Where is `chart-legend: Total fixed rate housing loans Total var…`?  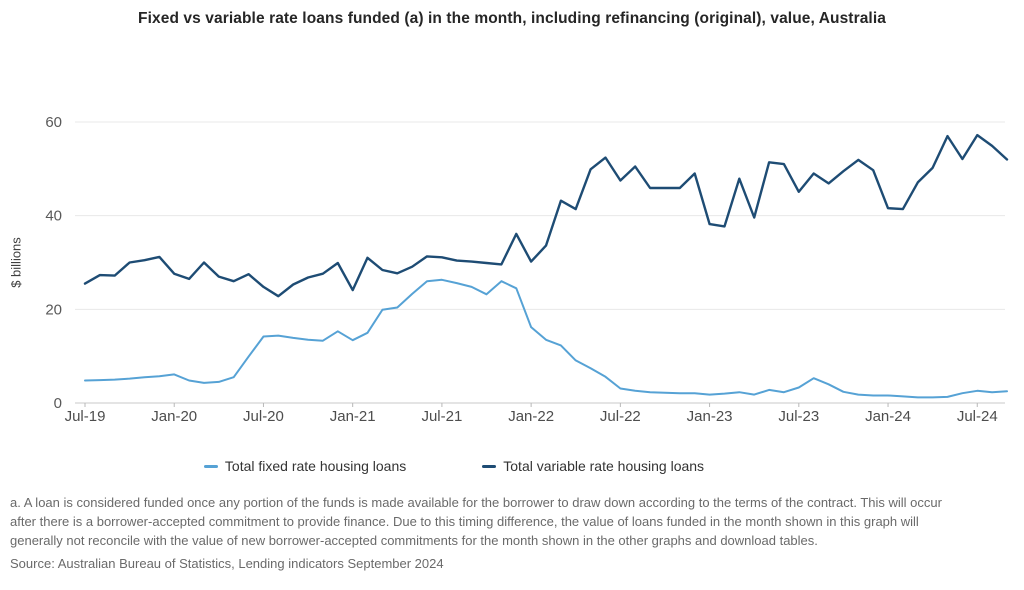 chart-legend: Total fixed rate housing loans Total var… is located at coordinates (483, 466).